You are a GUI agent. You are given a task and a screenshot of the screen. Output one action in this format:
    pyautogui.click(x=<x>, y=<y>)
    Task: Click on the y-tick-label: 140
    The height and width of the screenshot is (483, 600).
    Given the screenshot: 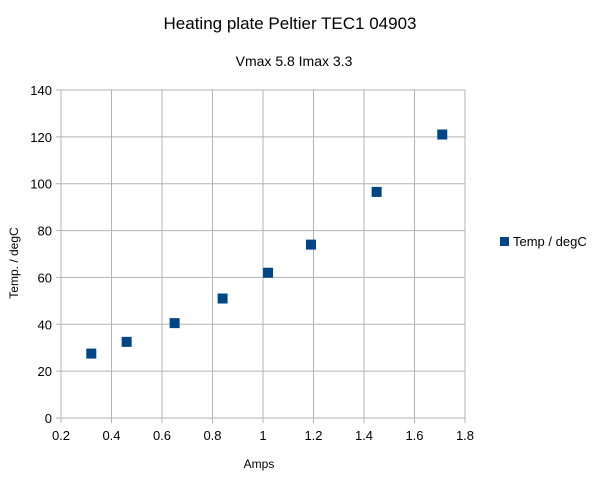 What is the action you would take?
    pyautogui.click(x=41, y=90)
    